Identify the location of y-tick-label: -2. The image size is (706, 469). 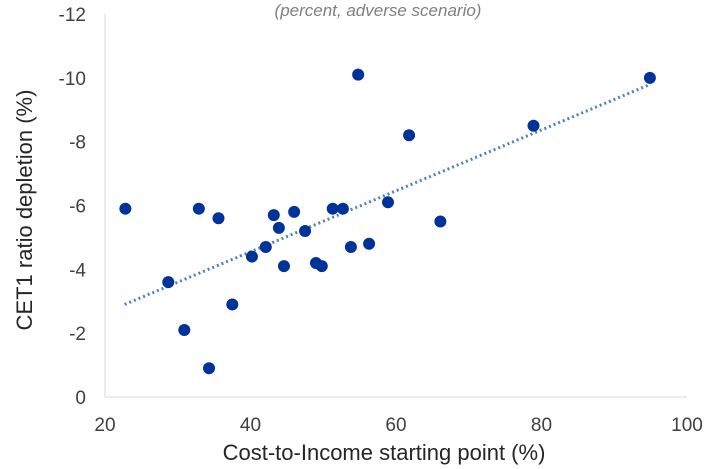
(77, 334).